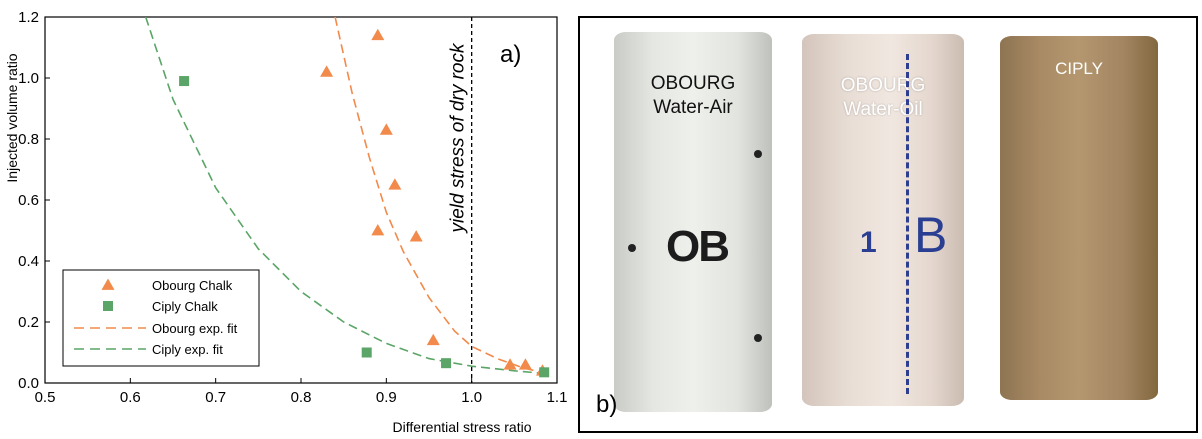  Describe the element at coordinates (907, 224) in the screenshot. I see `sample-2-marker-line` at that location.